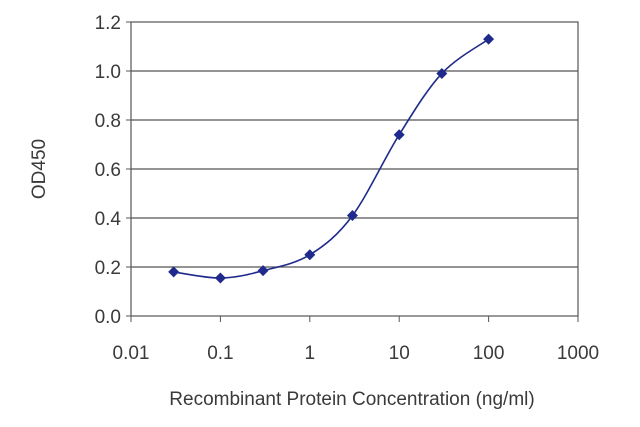 The width and height of the screenshot is (640, 427). I want to click on x-axis: 0.01 0.1 1 10 100 1000, so click(356, 340).